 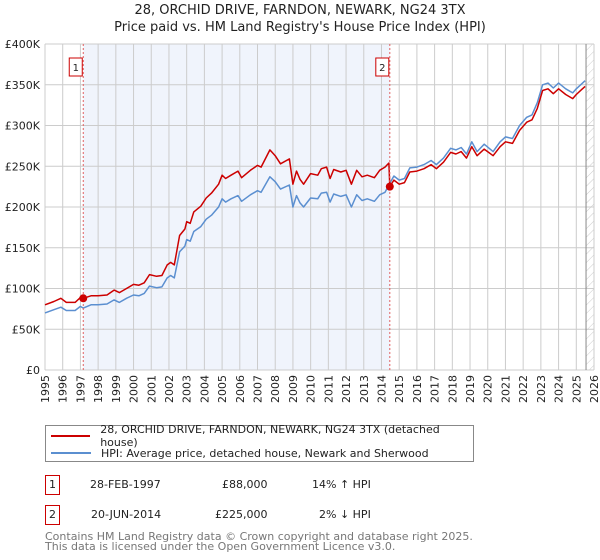 I want to click on x-tick-label: 2026, so click(x=594, y=389).